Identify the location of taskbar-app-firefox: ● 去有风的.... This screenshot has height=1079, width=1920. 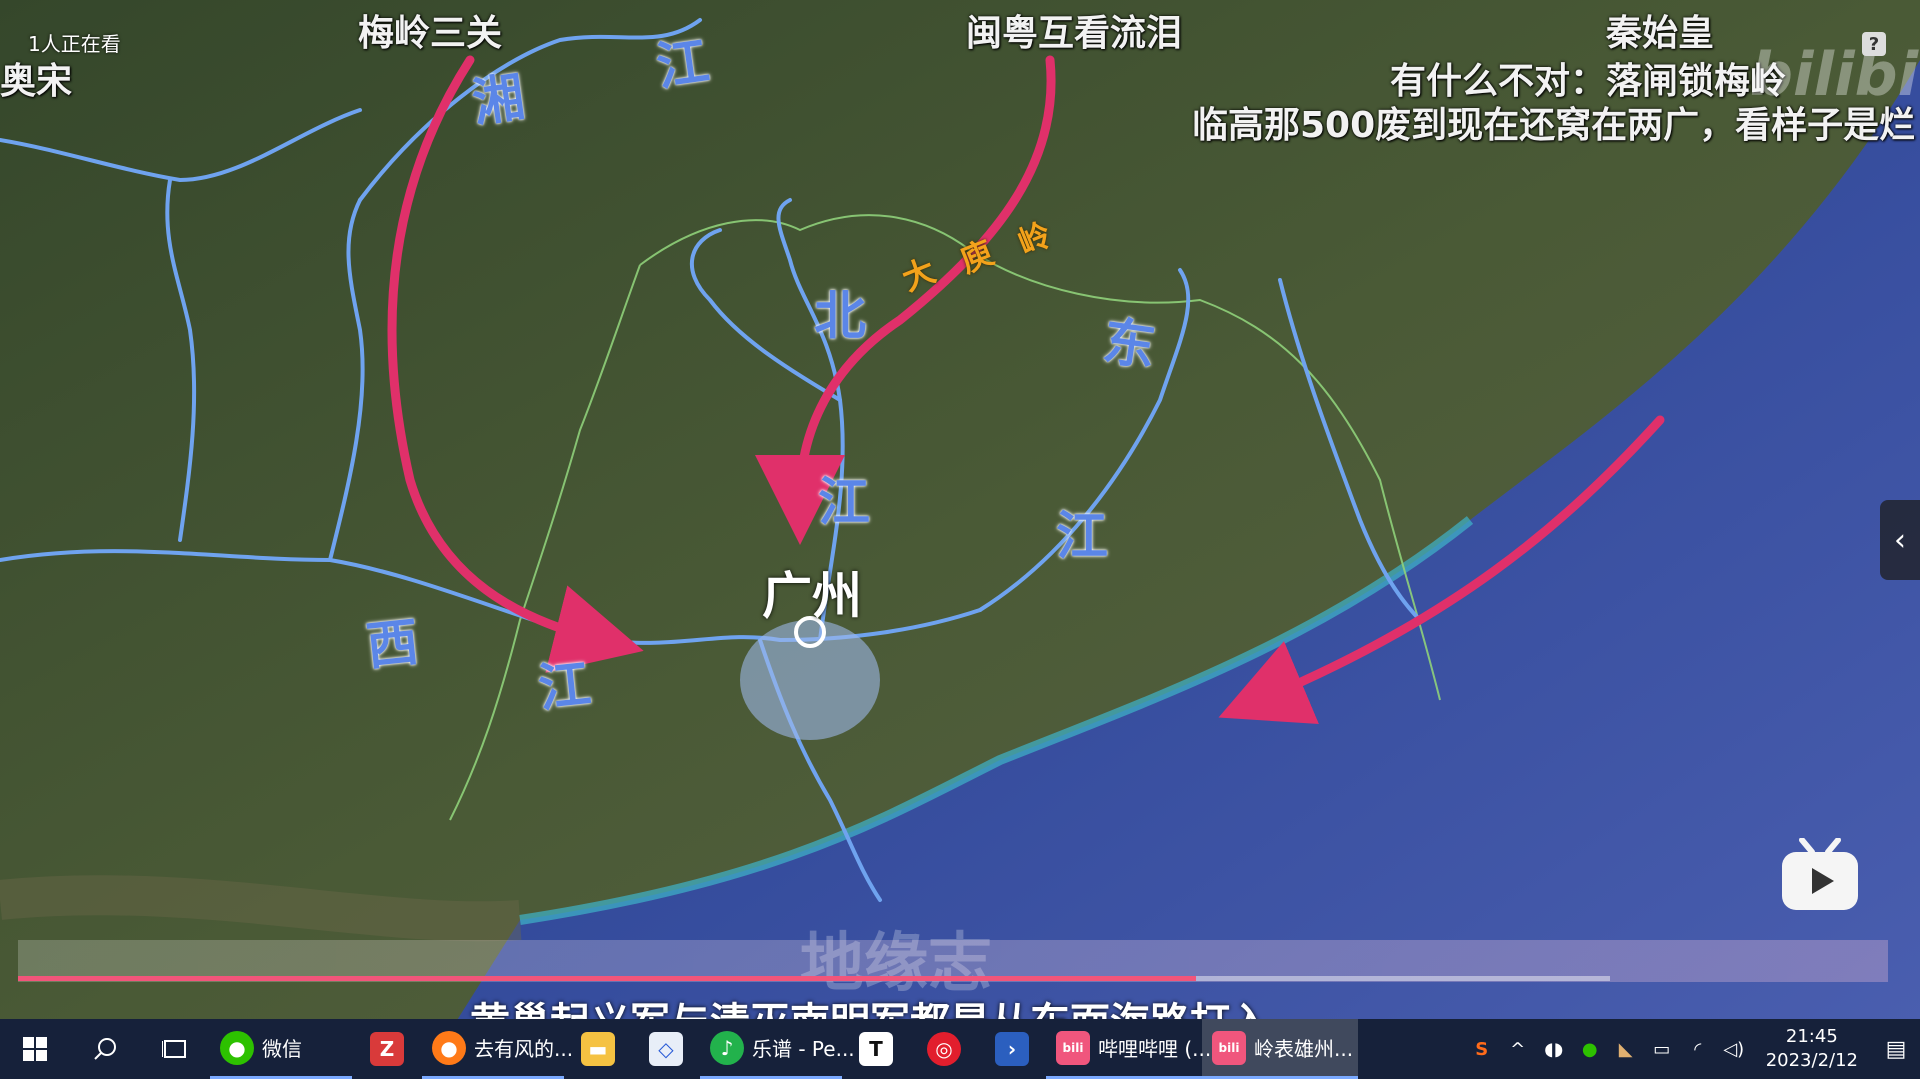
(497, 1049).